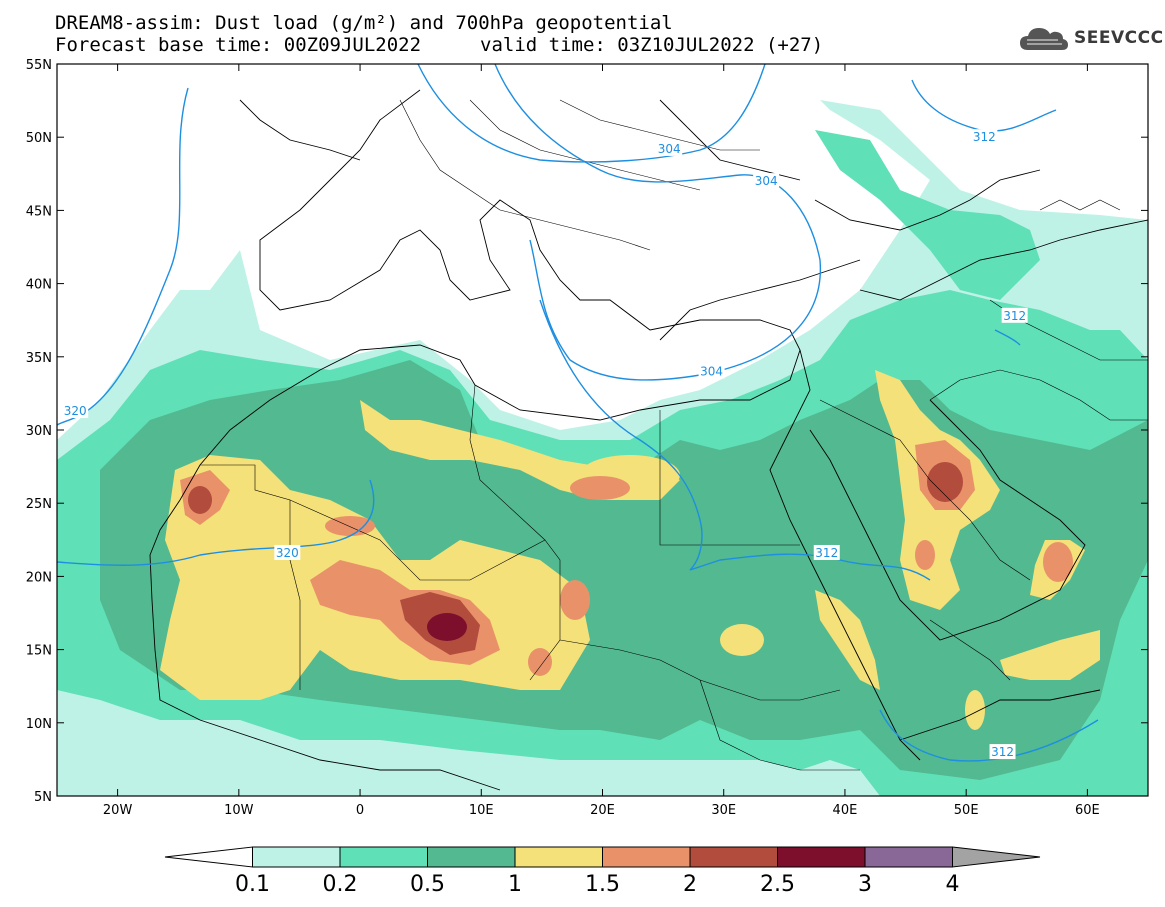 This screenshot has height=907, width=1165. I want to click on lat-tick-label: 55N, so click(39, 65).